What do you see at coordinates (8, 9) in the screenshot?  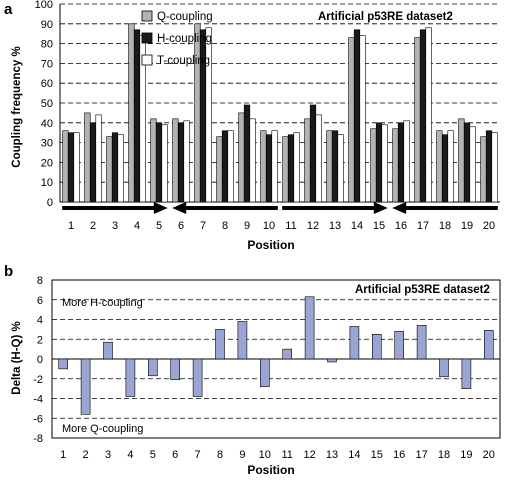 I see `panel-a-letter: a` at bounding box center [8, 9].